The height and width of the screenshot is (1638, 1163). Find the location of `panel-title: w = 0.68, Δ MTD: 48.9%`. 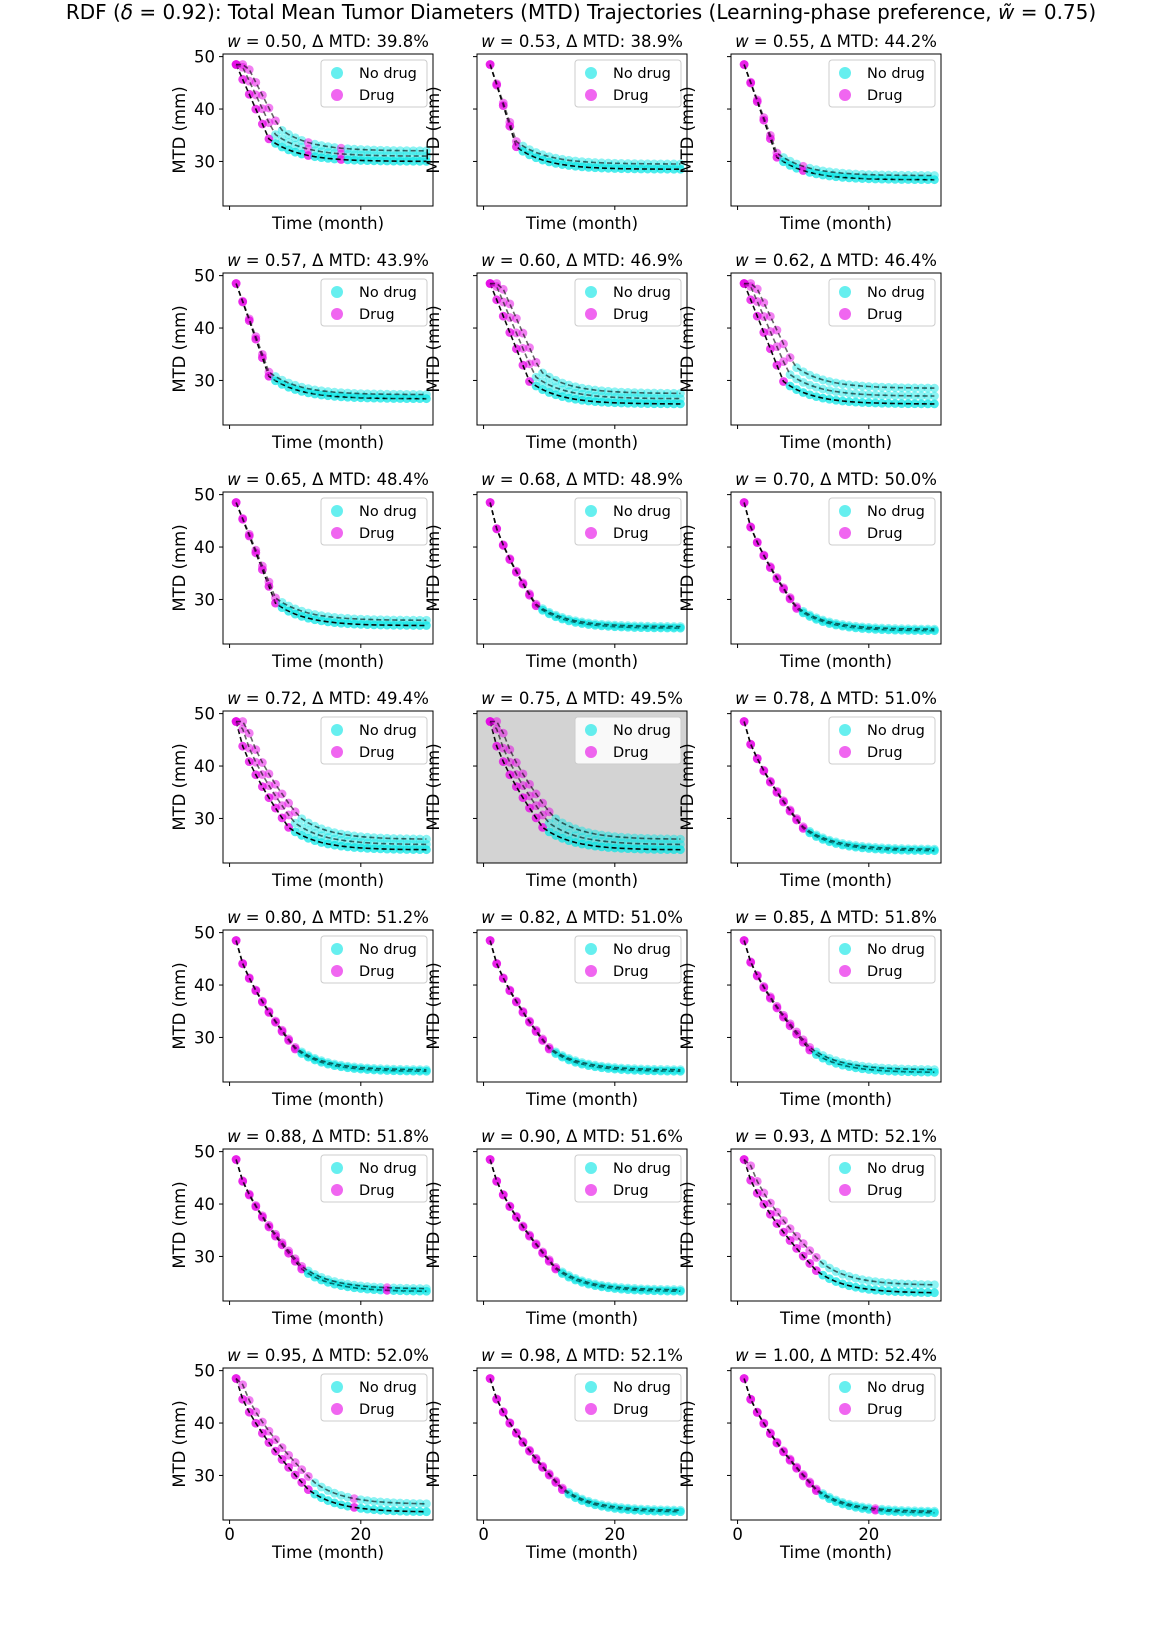

panel-title: w = 0.68, Δ MTD: 48.9% is located at coordinates (582, 479).